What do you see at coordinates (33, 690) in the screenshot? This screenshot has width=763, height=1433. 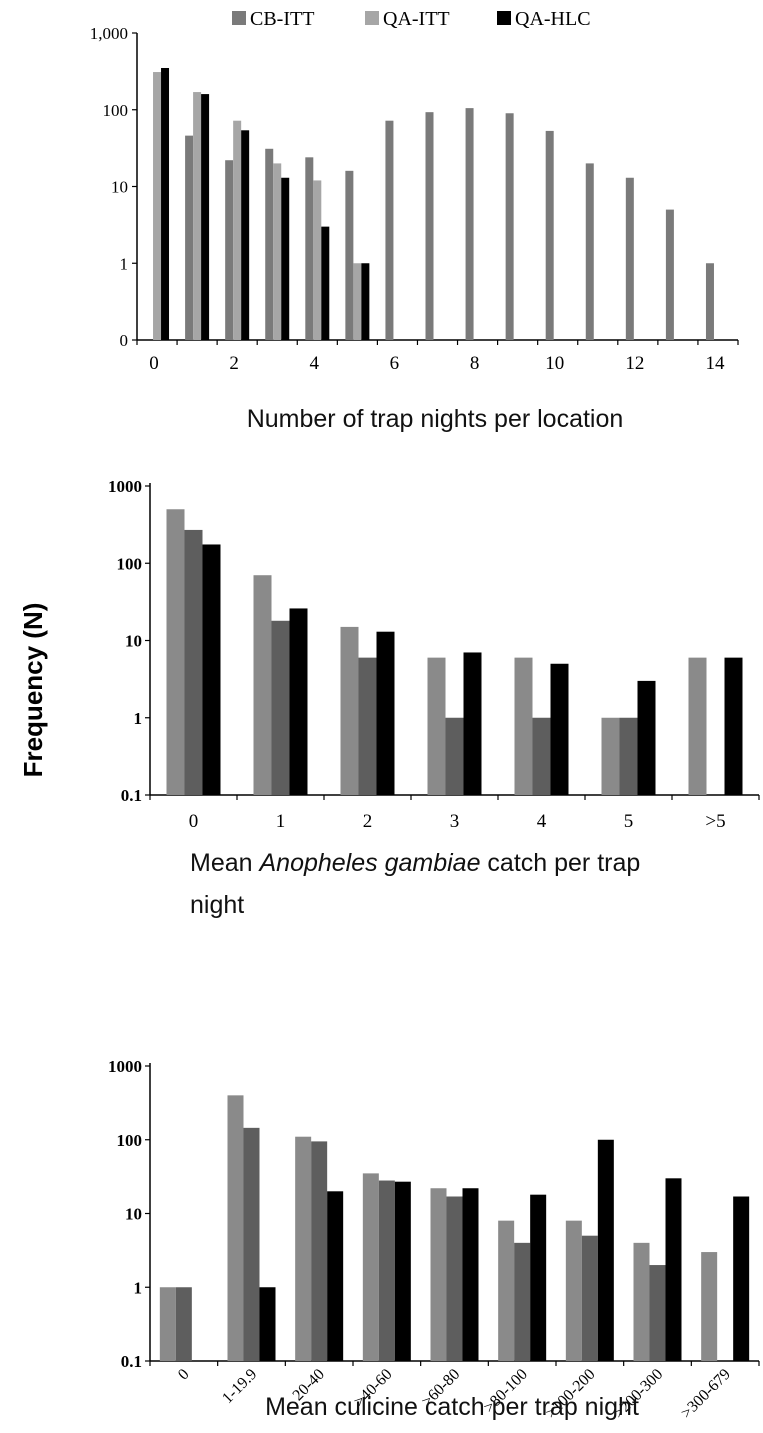 I see `y-axis-label: Frequency (N)` at bounding box center [33, 690].